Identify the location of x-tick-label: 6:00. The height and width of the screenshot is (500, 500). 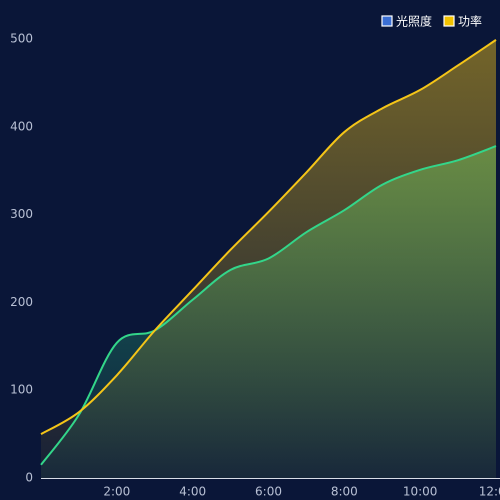
(268, 492).